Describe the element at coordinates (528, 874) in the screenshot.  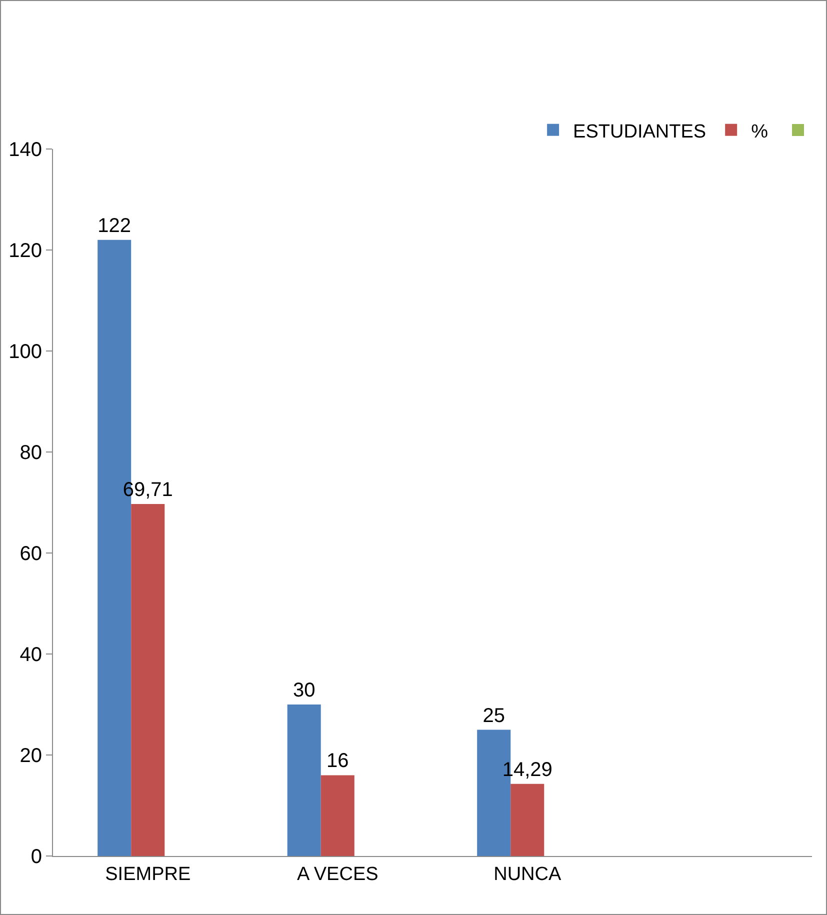
I see `x-tick-label: NUNCA` at that location.